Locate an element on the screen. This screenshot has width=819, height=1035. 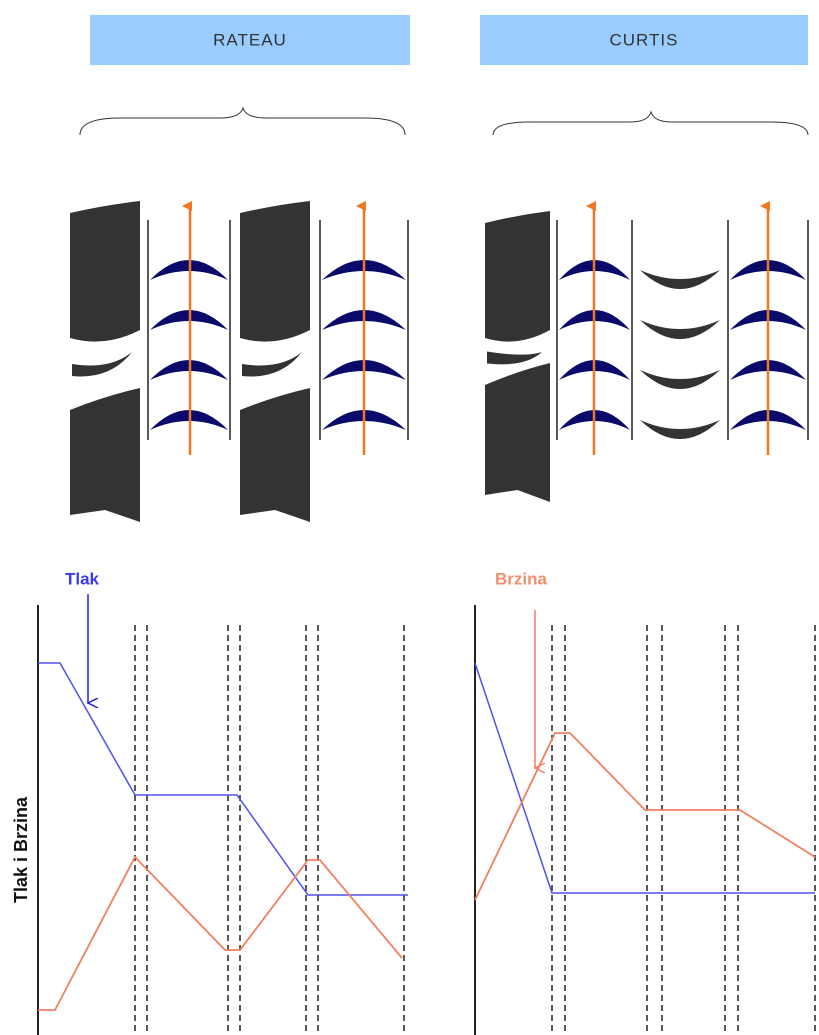
label: Brzina is located at coordinates (521, 578).